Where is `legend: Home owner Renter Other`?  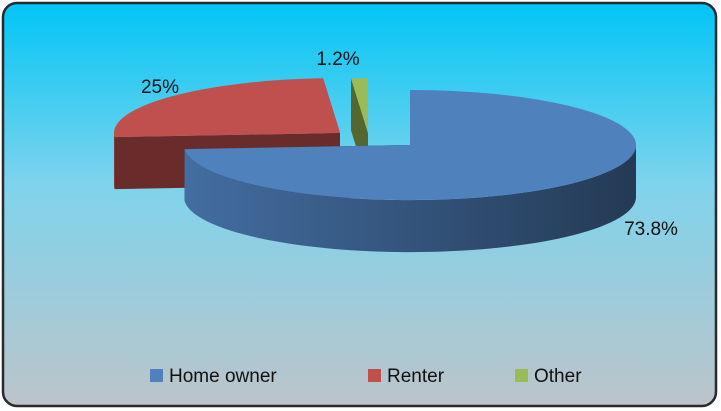 legend: Home owner Renter Other is located at coordinates (366, 376).